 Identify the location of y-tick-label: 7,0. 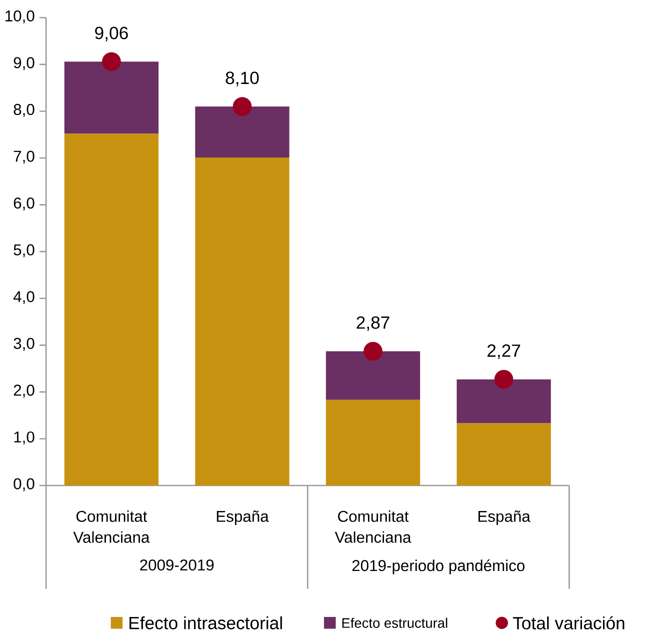
(24, 157).